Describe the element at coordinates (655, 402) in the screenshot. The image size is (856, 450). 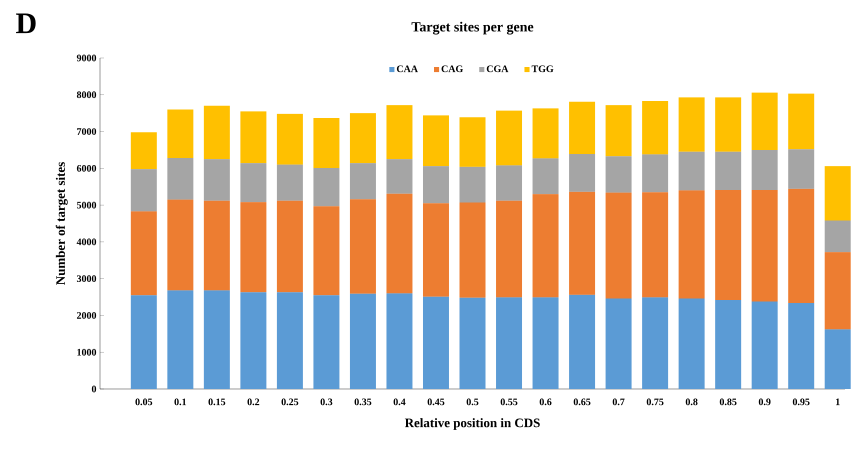
I see `x-tick-label: 0.75` at that location.